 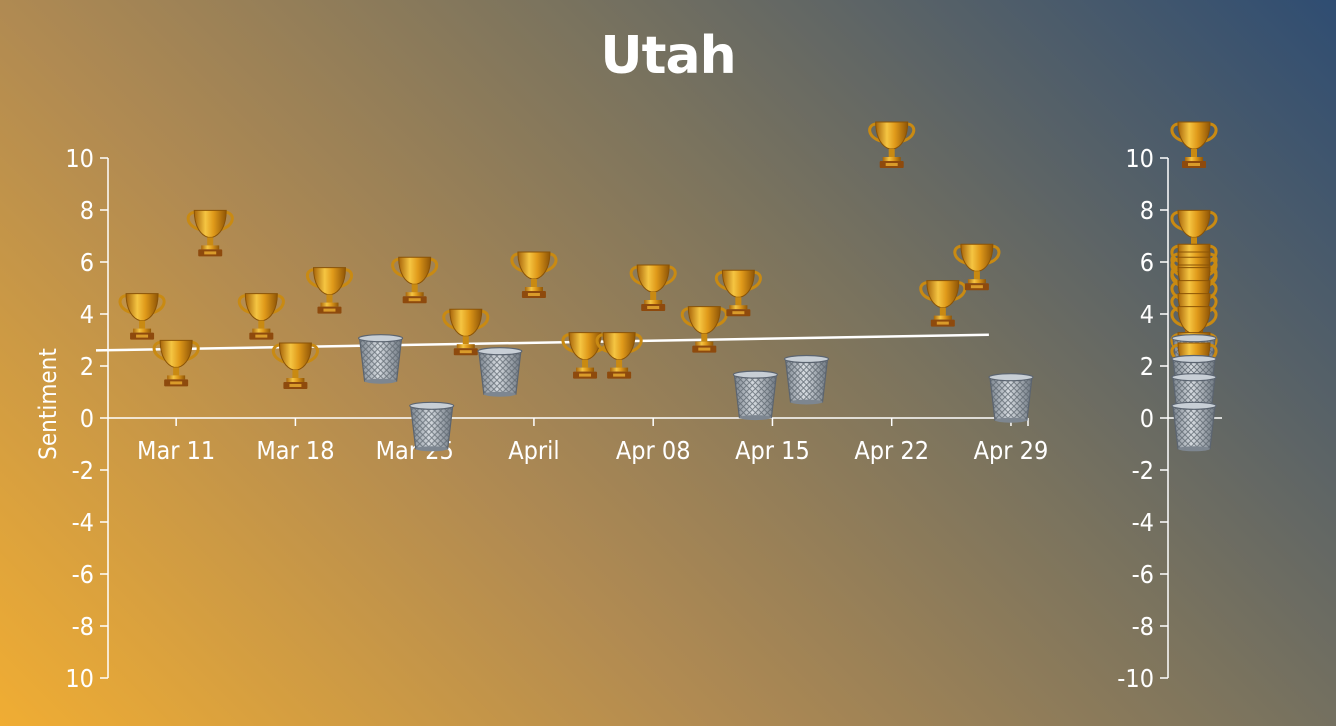 I want to click on side-y-tick-label: 8, so click(x=1147, y=210).